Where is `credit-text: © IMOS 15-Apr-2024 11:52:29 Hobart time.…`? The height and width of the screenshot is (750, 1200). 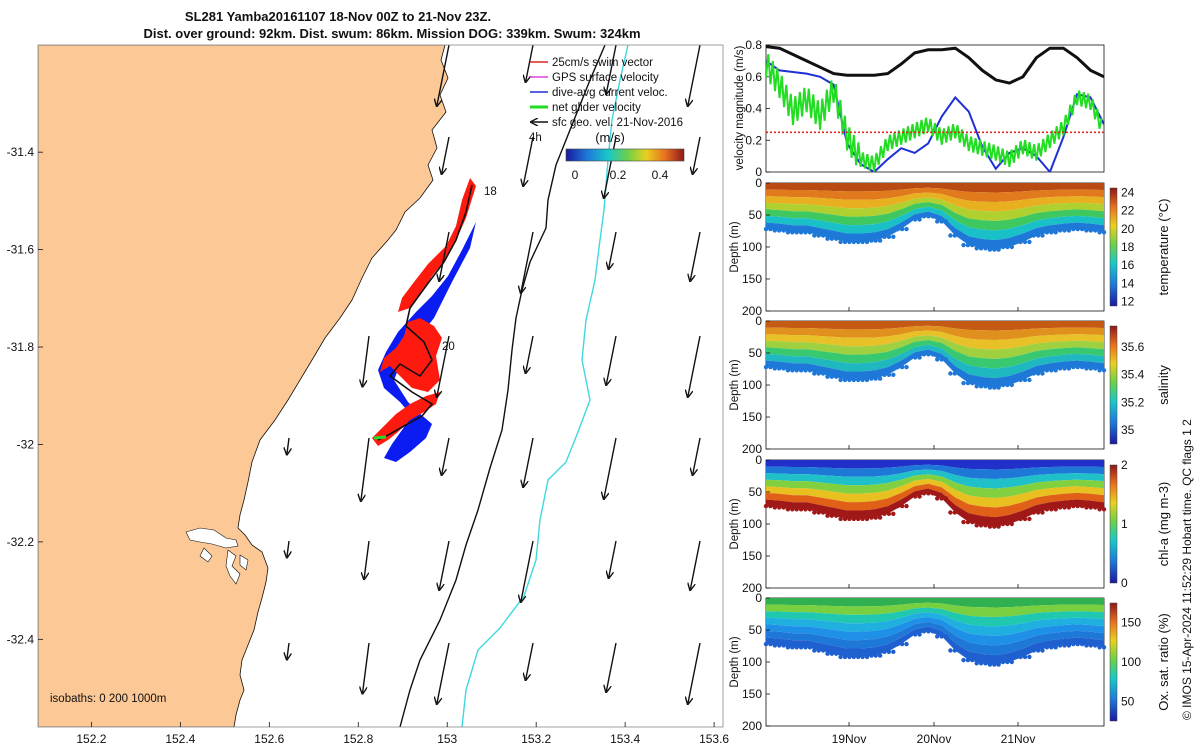
credit-text: © IMOS 15-Apr-2024 11:52:29 Hobart time.… is located at coordinates (1187, 569).